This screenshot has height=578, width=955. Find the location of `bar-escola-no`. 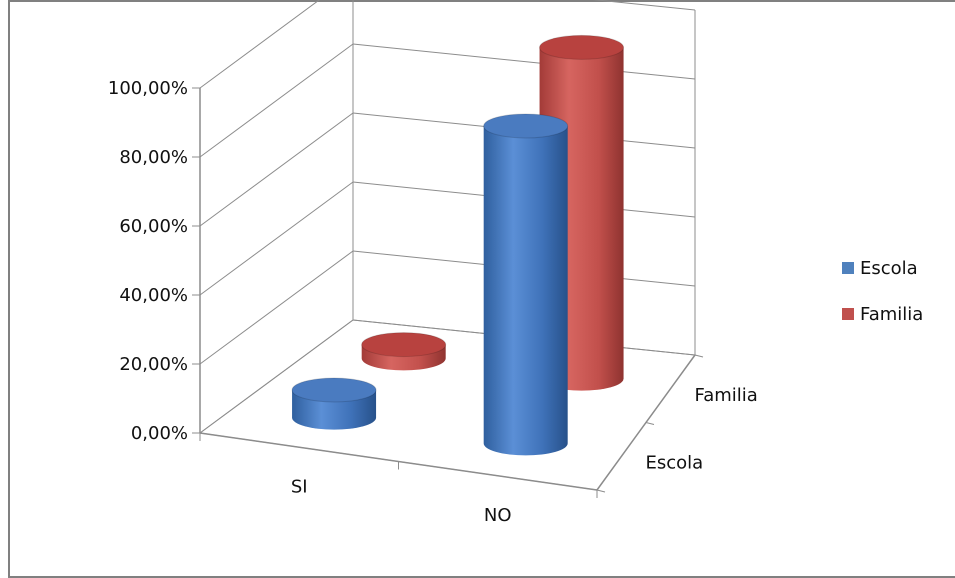

bar-escola-no is located at coordinates (526, 284).